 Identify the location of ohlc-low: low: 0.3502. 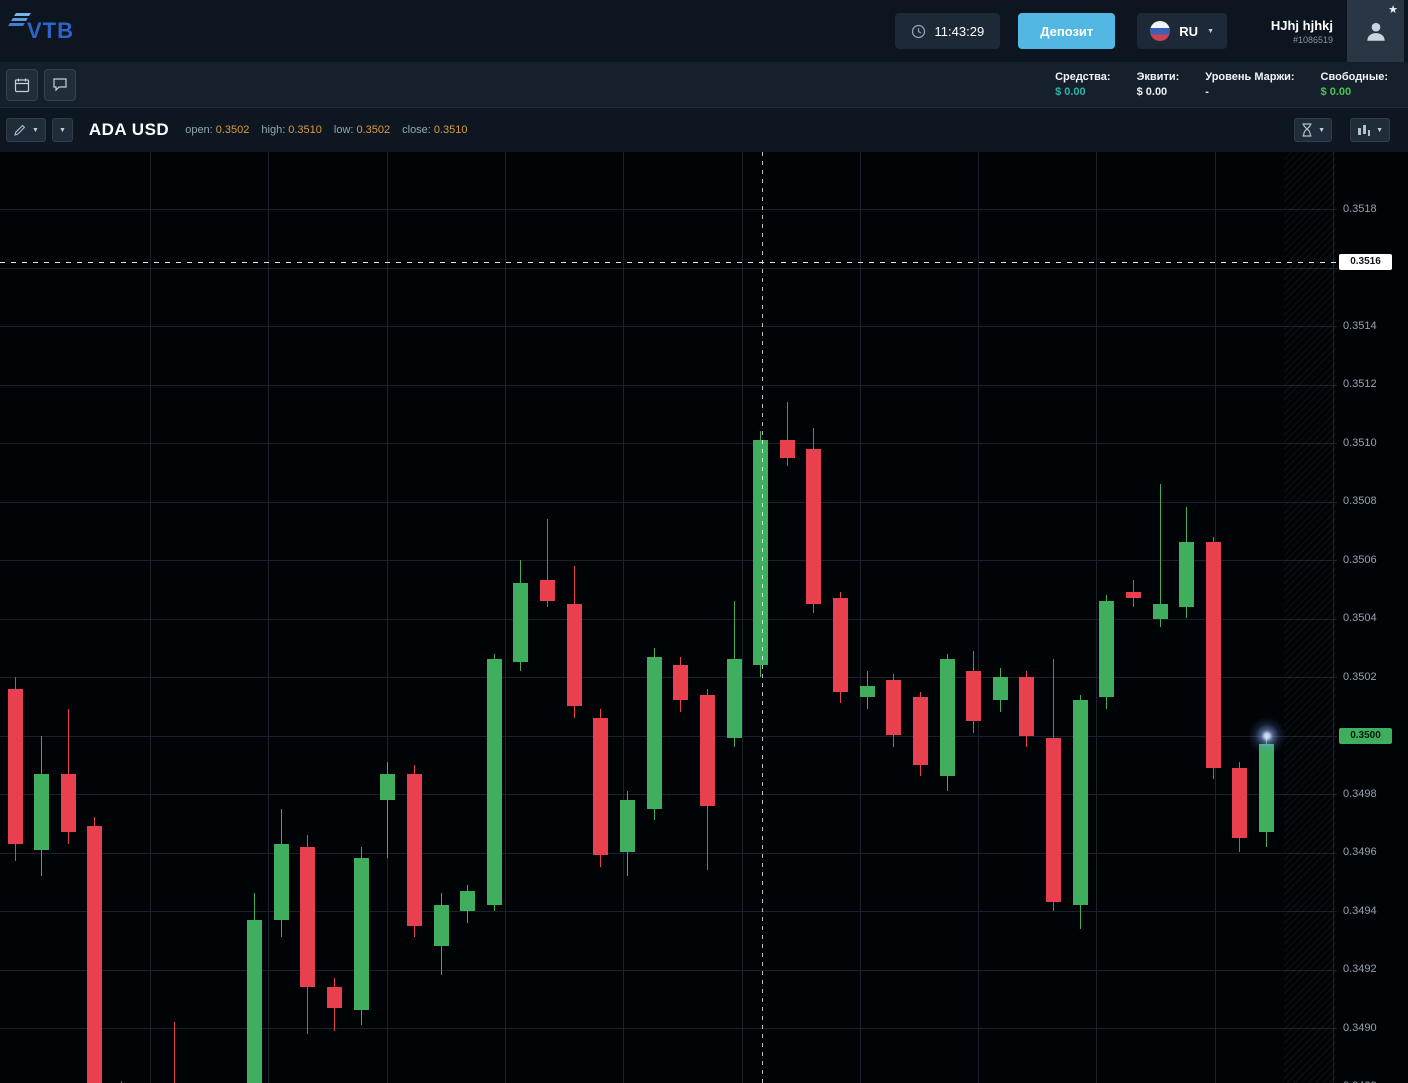
(362, 130).